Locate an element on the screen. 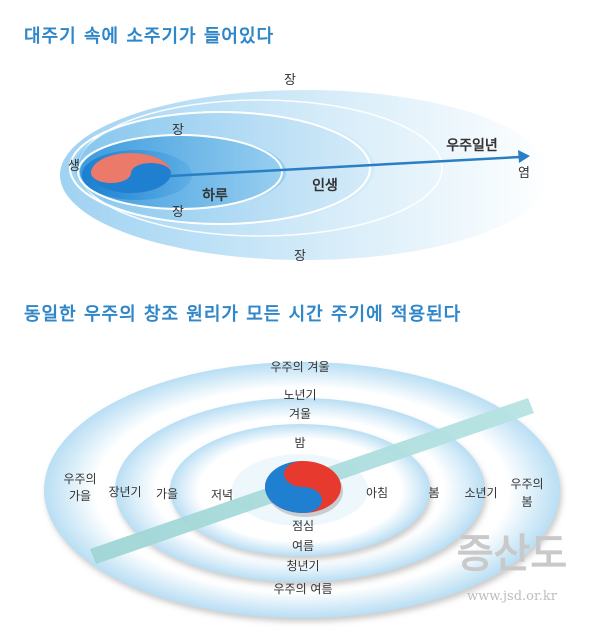 The width and height of the screenshot is (599, 629). label-haru: 하루 is located at coordinates (215, 195).